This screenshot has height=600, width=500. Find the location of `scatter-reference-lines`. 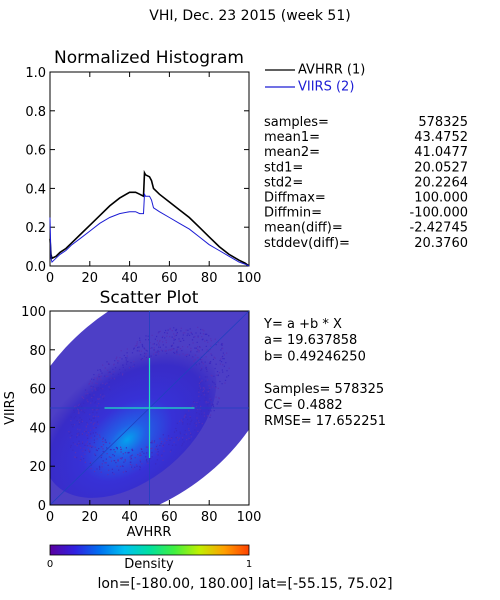

scatter-reference-lines is located at coordinates (149, 408).